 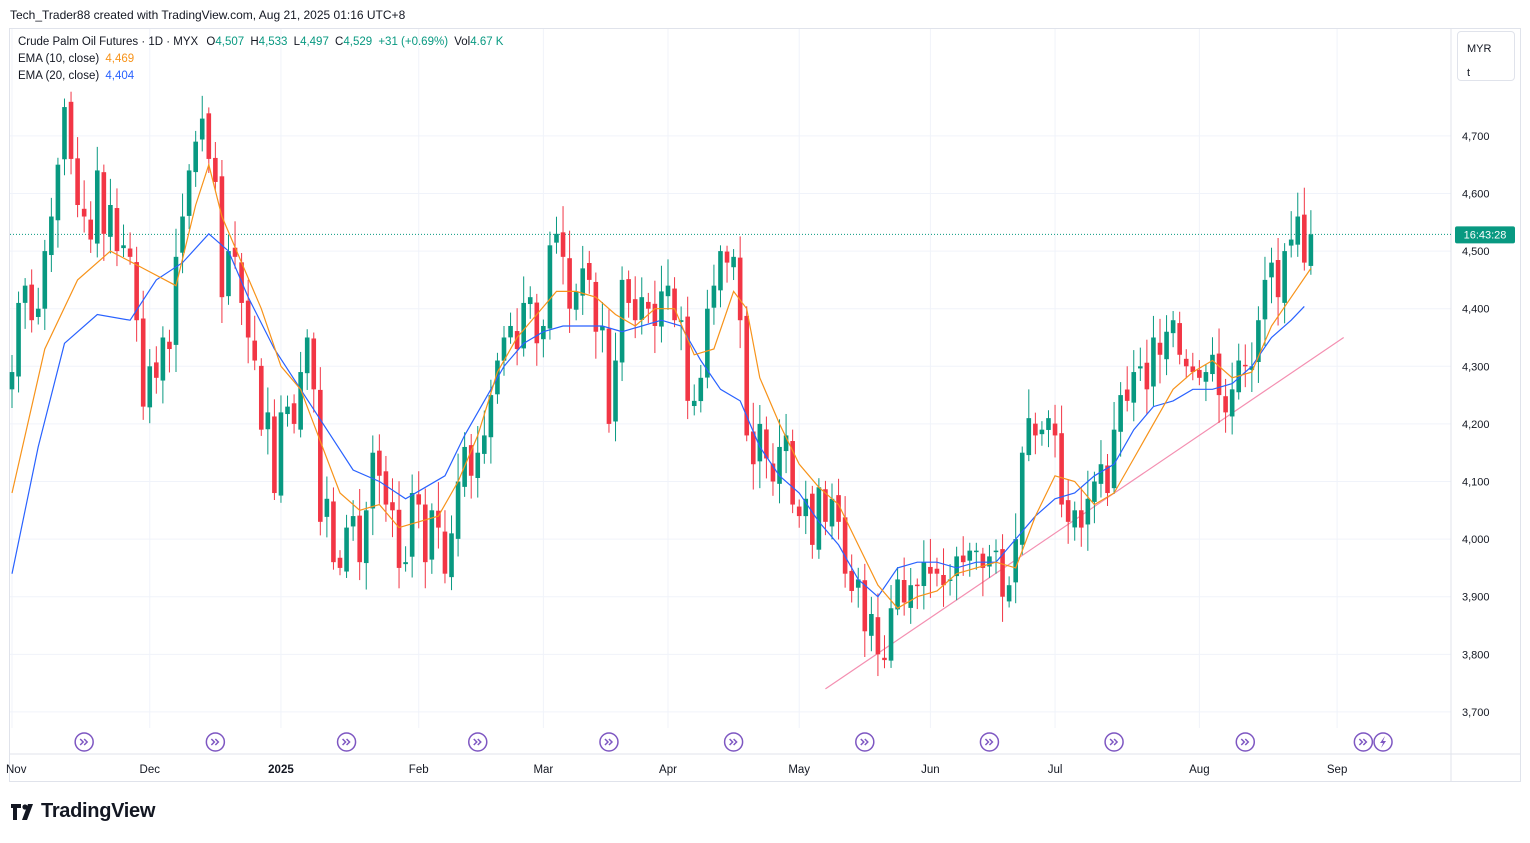 I want to click on y-tick-label: 4,400, so click(x=1476, y=310).